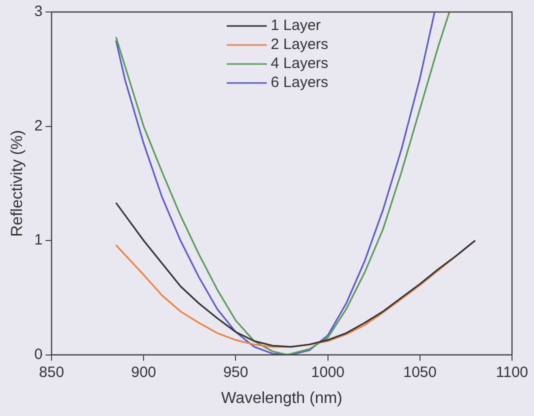 Image resolution: width=534 pixels, height=416 pixels. Describe the element at coordinates (512, 372) in the screenshot. I see `x-tick-label: 1100` at that location.